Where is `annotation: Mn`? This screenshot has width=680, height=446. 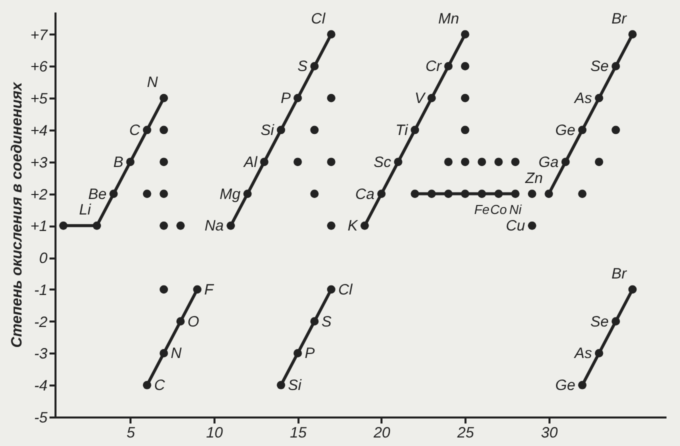 annotation: Mn is located at coordinates (449, 19).